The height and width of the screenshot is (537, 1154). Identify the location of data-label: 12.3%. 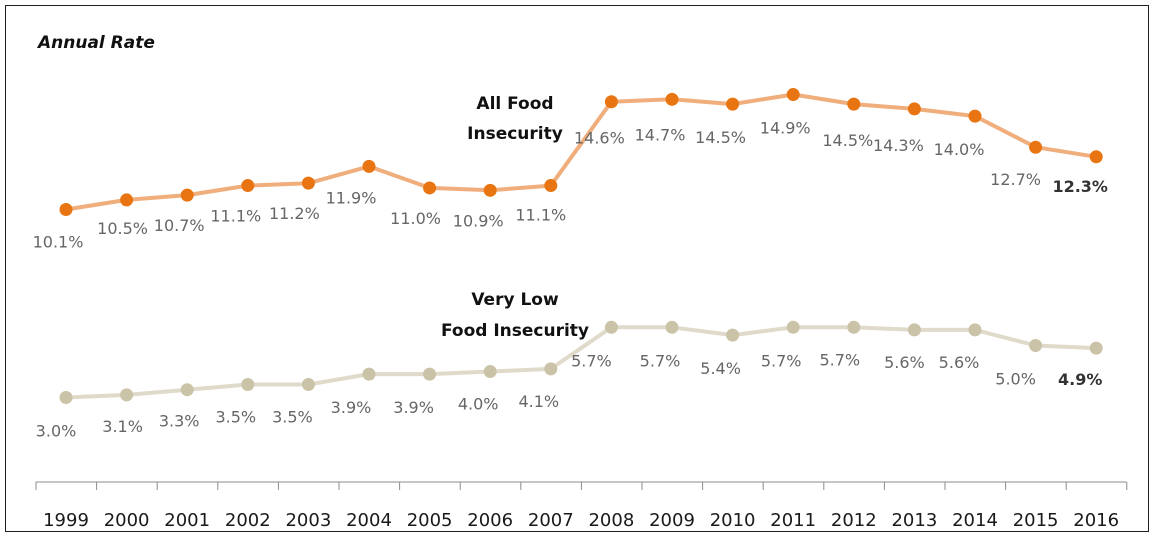
(1080, 186).